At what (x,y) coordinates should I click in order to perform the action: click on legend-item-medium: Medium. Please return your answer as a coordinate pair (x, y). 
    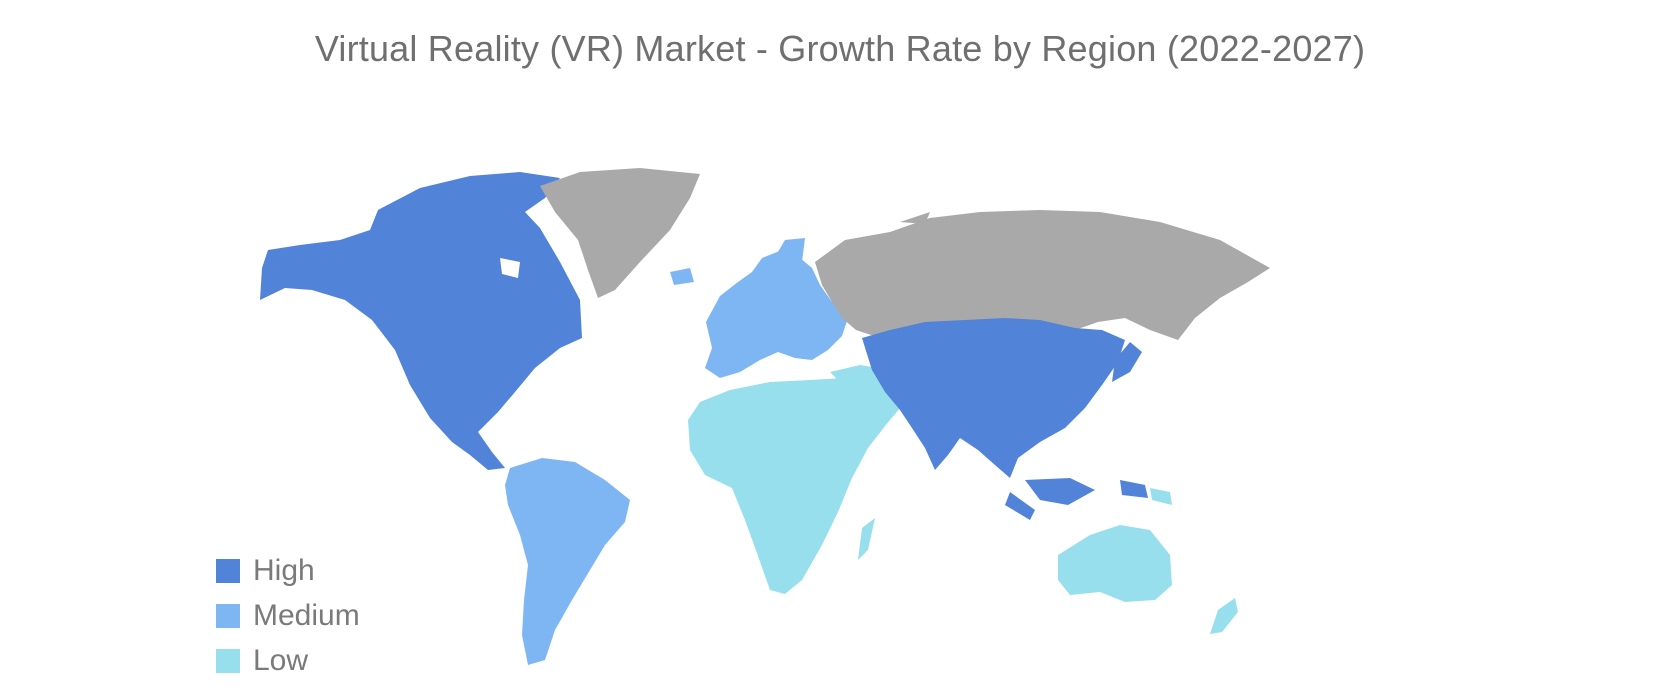
    Looking at the image, I should click on (288, 615).